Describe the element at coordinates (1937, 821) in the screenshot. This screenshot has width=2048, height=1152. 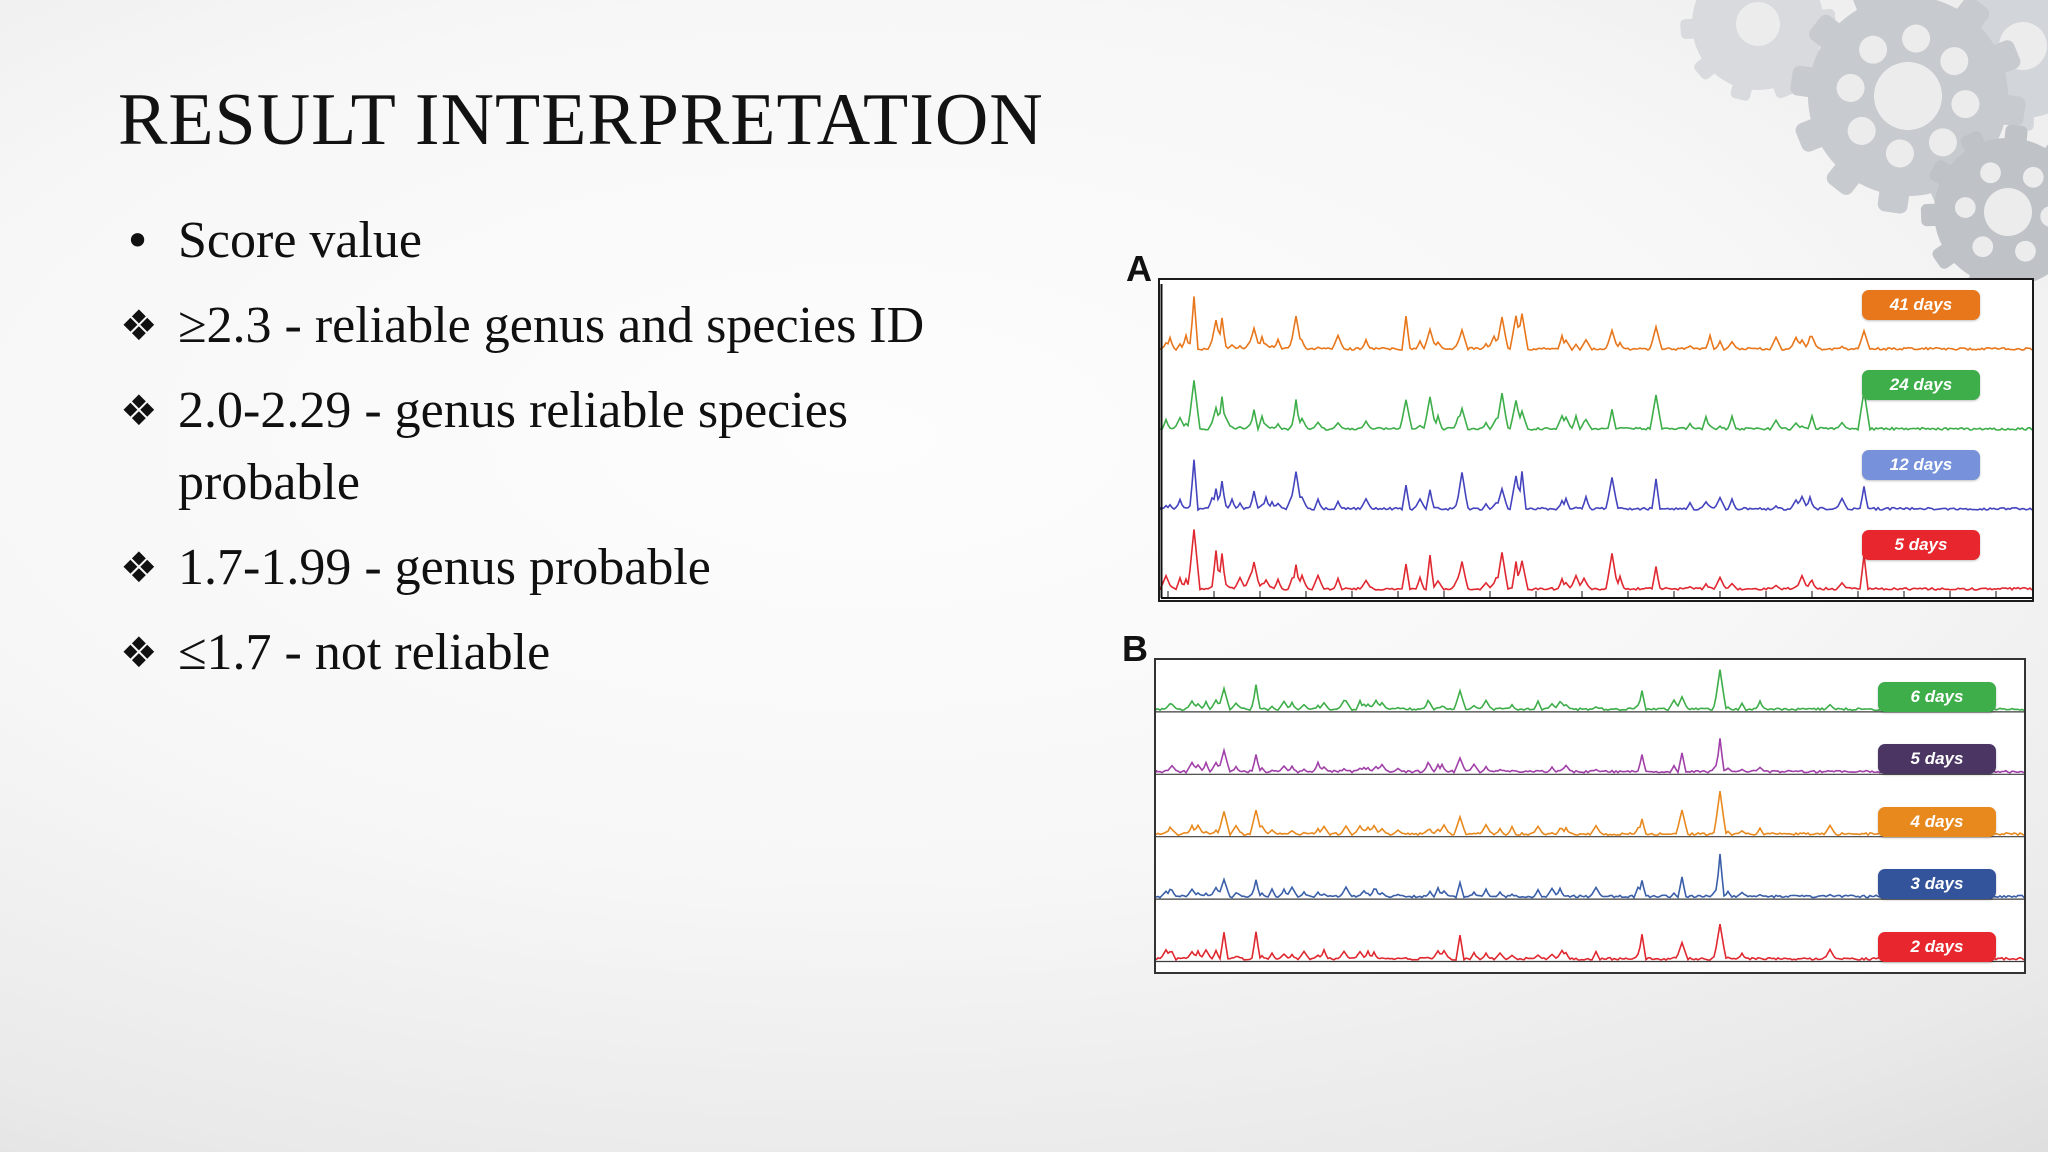
I see `legend-chip: 4 days` at that location.